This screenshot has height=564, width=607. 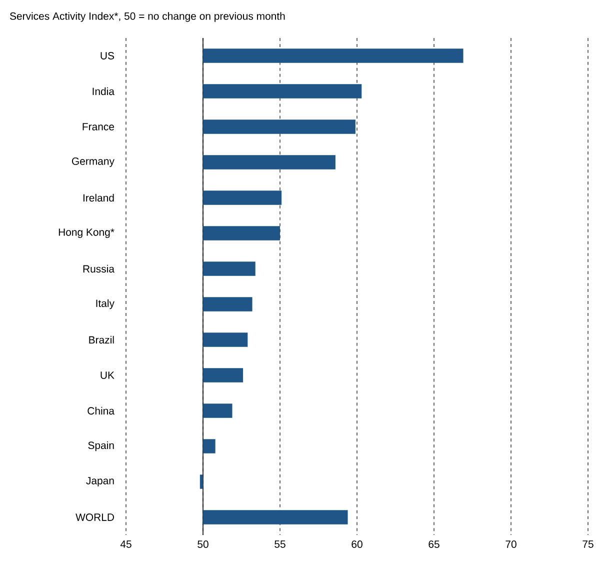 What do you see at coordinates (147, 17) in the screenshot?
I see `chart-title: Services Activity Index*, 50 = no change on previous month` at bounding box center [147, 17].